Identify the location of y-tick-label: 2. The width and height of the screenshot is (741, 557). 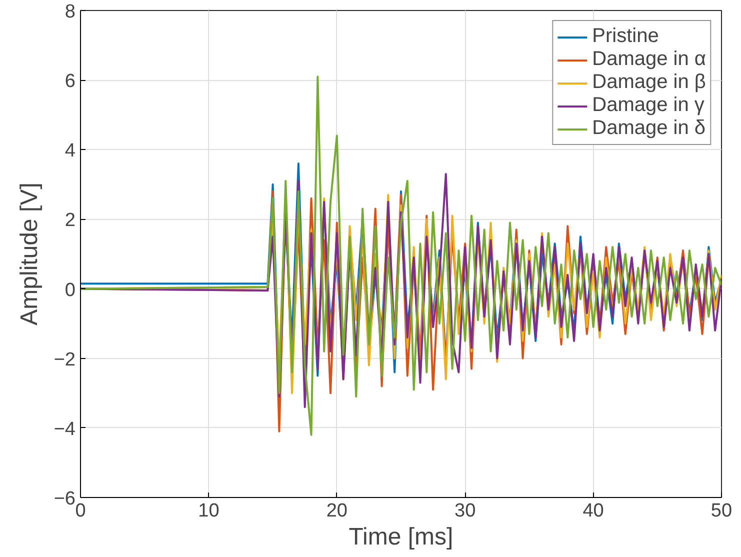
(70, 221).